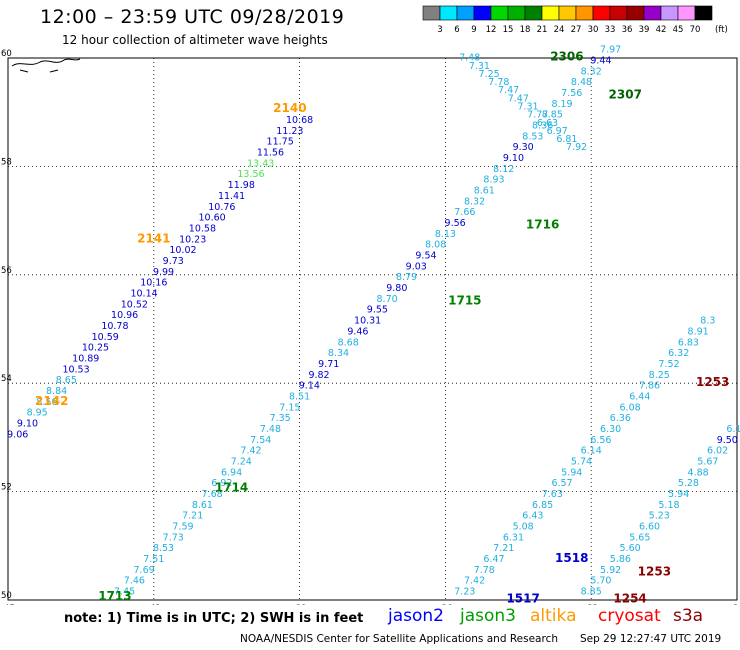  I want to click on swh-value: 8.36, so click(542, 125).